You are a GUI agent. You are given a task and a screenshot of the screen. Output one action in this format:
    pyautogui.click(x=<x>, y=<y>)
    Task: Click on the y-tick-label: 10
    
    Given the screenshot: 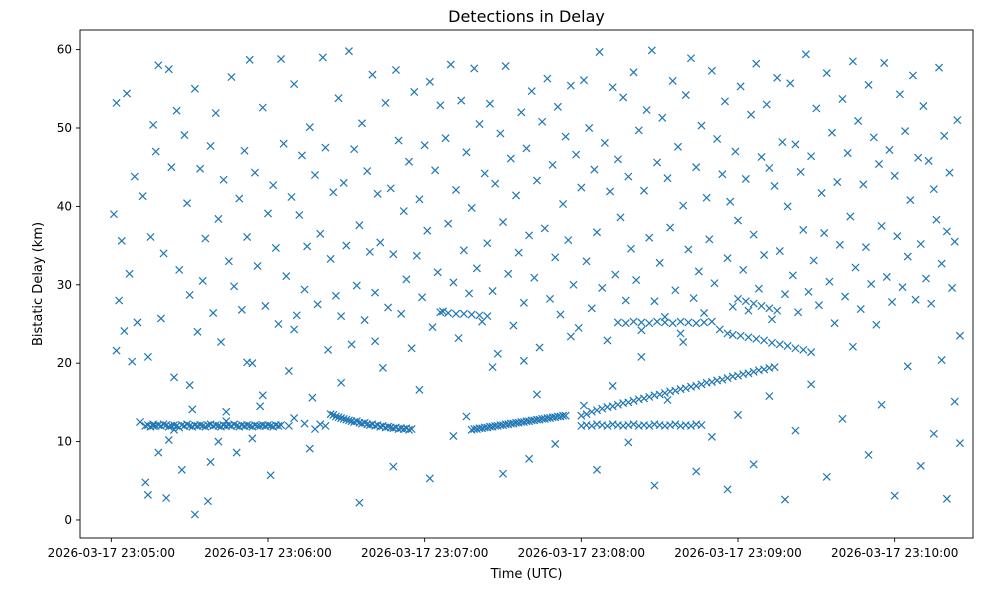 What is the action you would take?
    pyautogui.click(x=64, y=442)
    